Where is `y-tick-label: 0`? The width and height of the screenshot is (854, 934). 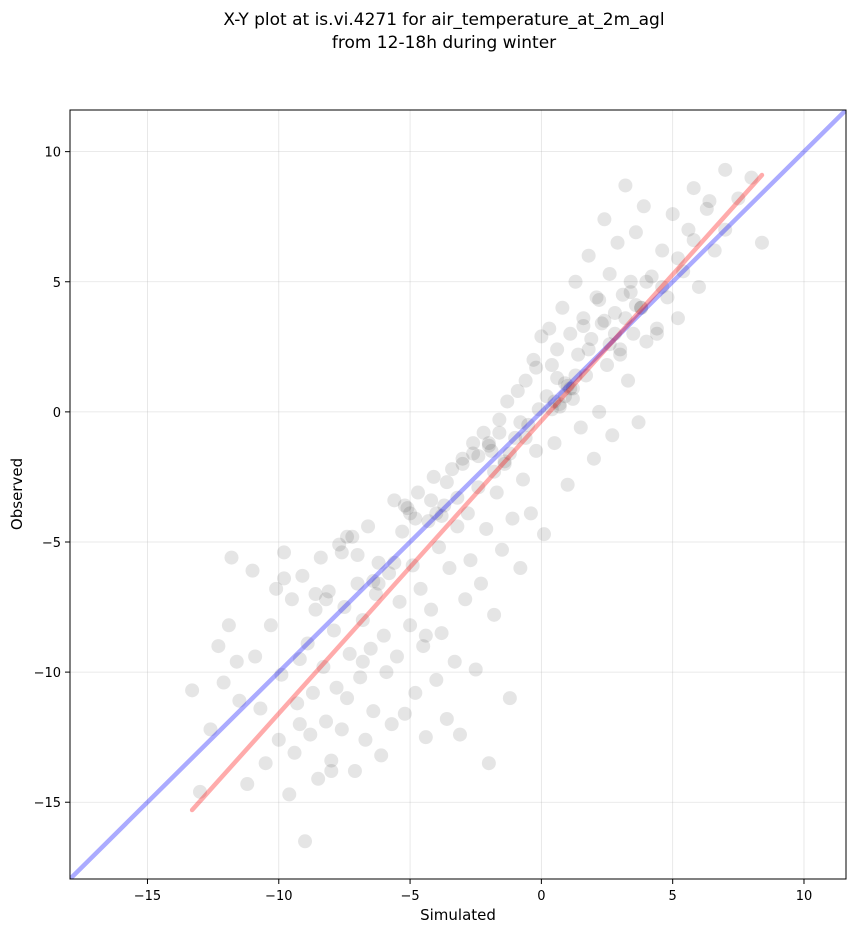
y-tick-label: 0 is located at coordinates (57, 413).